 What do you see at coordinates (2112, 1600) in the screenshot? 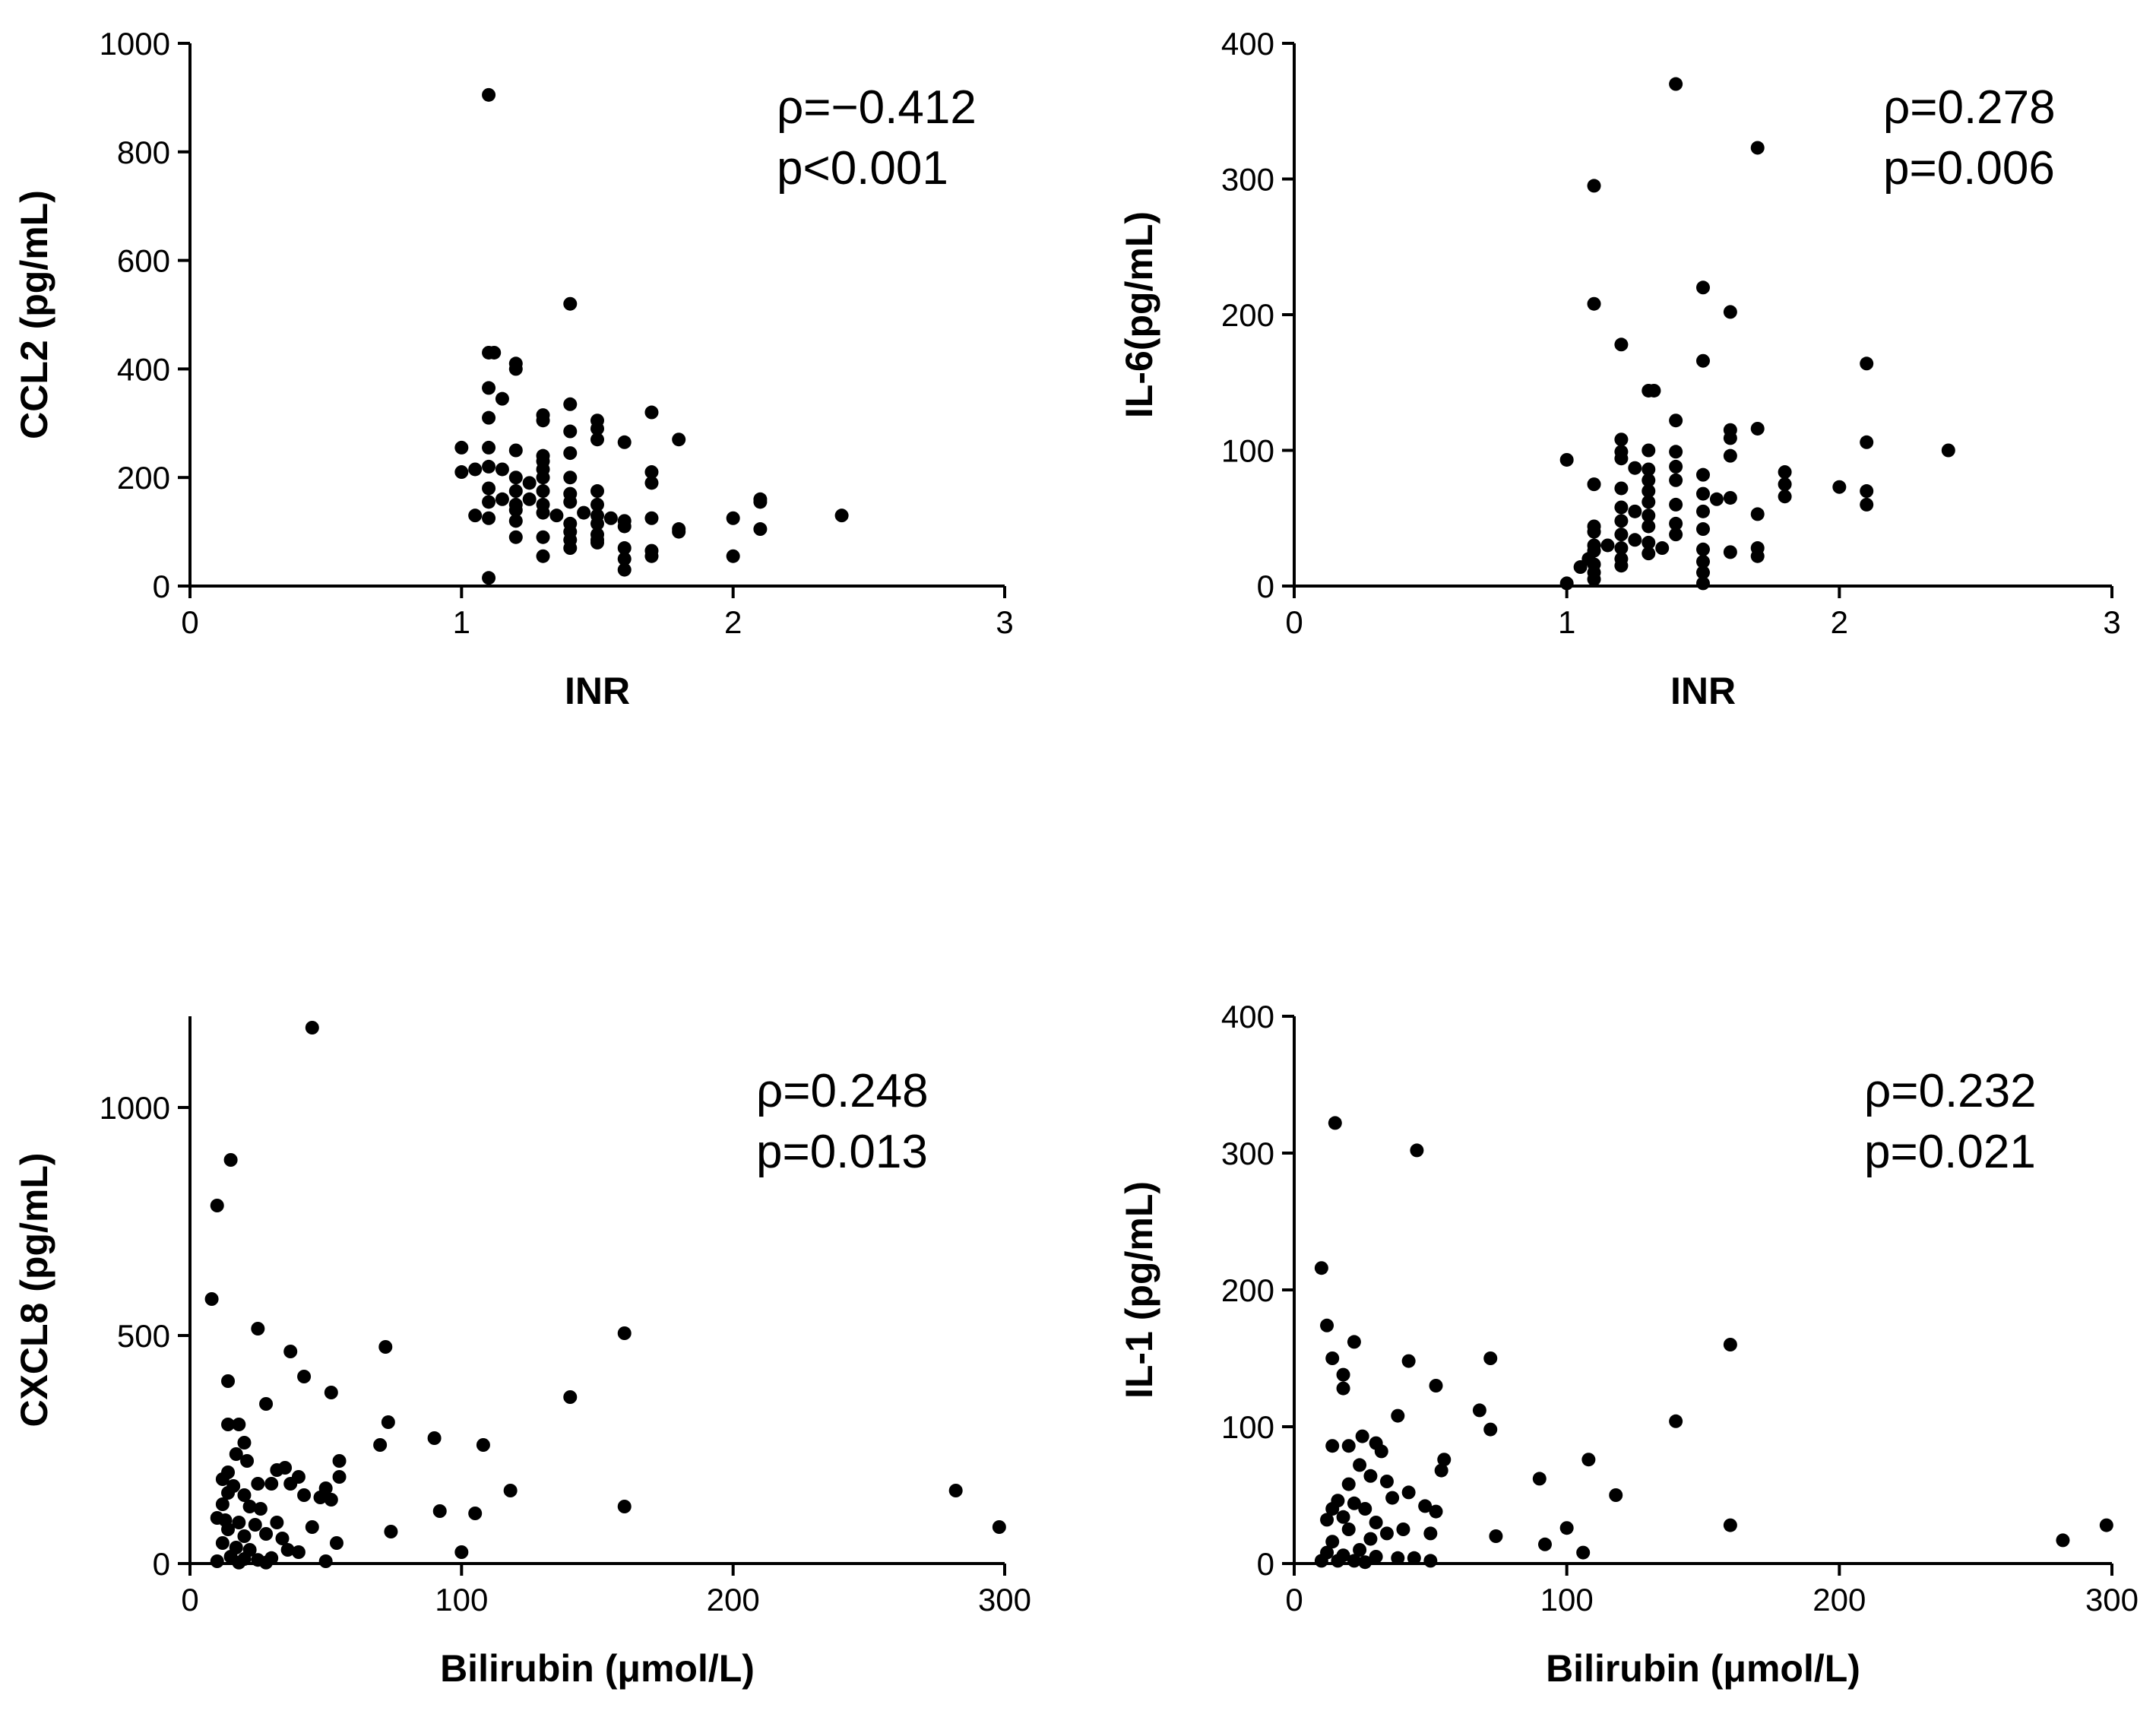
I see `x-tick-label: 300` at bounding box center [2112, 1600].